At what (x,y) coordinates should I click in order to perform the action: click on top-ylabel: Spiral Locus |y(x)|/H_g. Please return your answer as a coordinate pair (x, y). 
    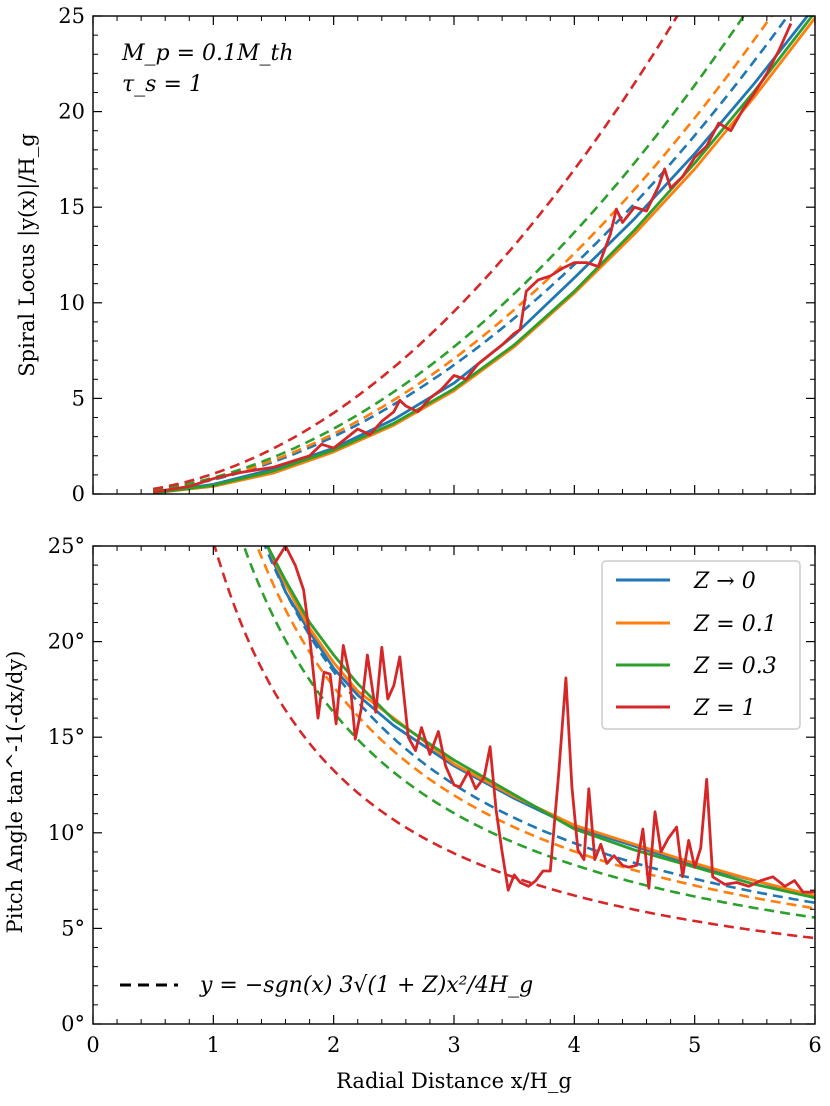
    Looking at the image, I should click on (27, 254).